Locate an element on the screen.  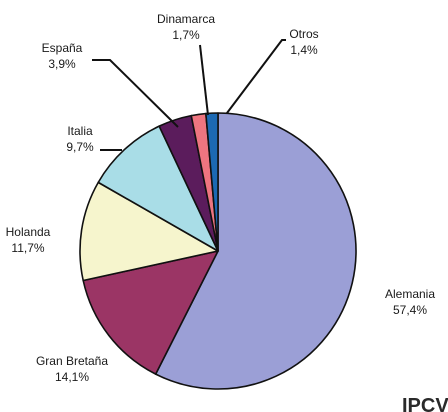
leader-line-espana is located at coordinates (135, 93).